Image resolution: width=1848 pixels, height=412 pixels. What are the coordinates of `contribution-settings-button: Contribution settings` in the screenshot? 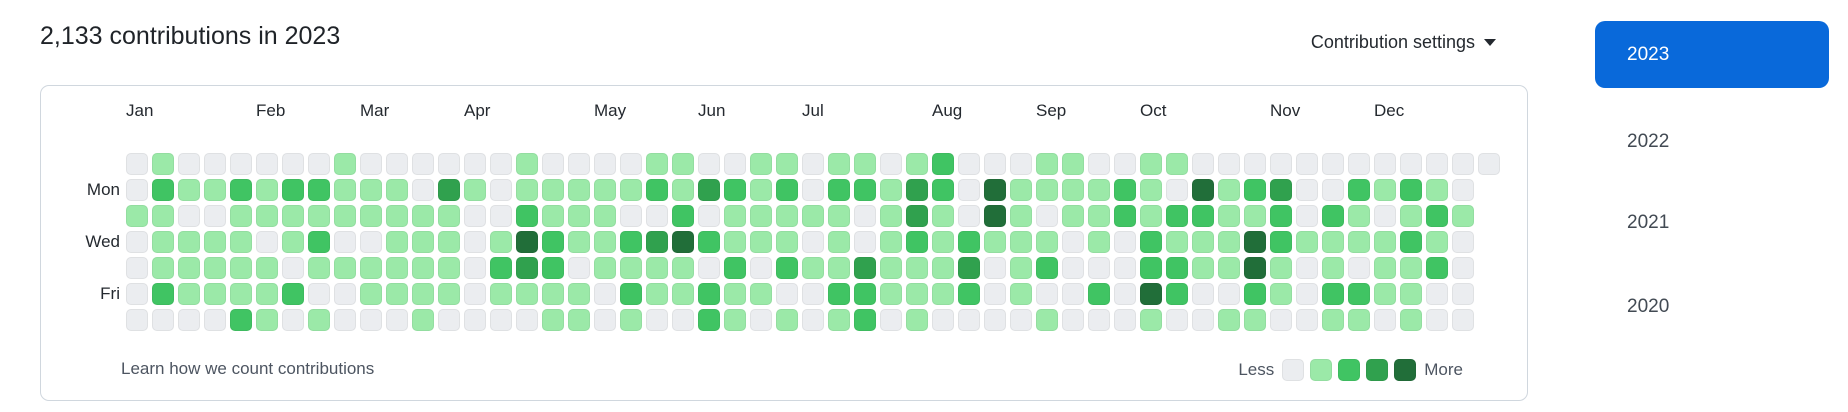 It's located at (1403, 42).